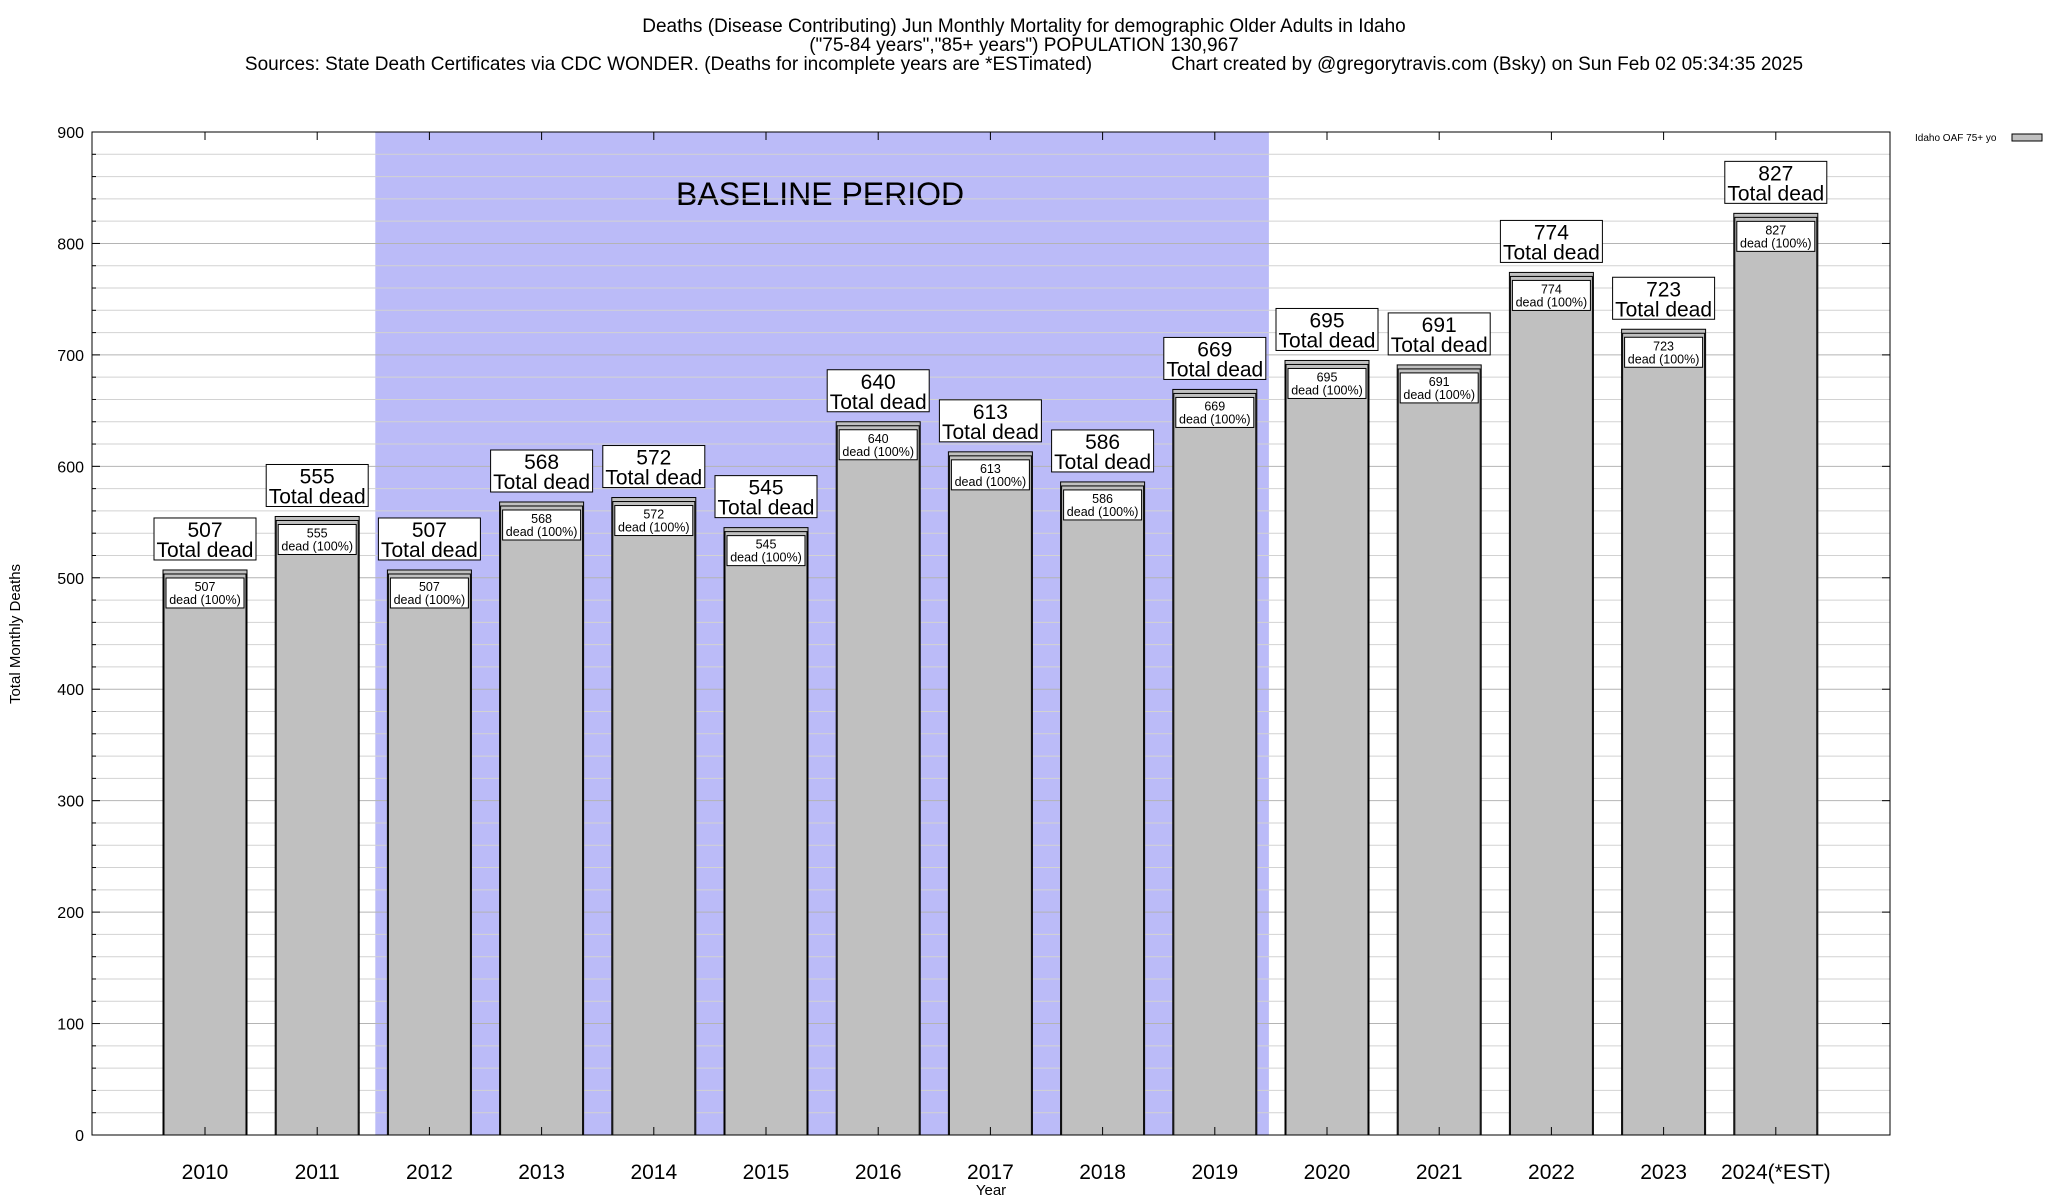 This screenshot has width=2048, height=1200. Describe the element at coordinates (1551, 1172) in the screenshot. I see `x-category-label: 2022` at that location.